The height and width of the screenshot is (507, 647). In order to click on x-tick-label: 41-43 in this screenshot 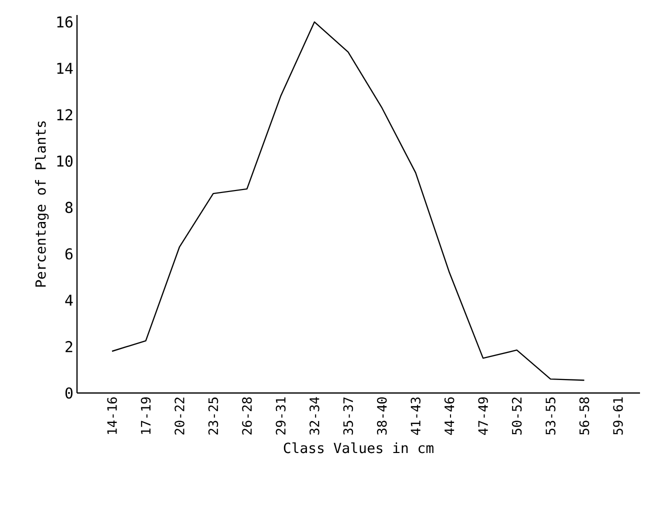, I will do `click(415, 416)`.